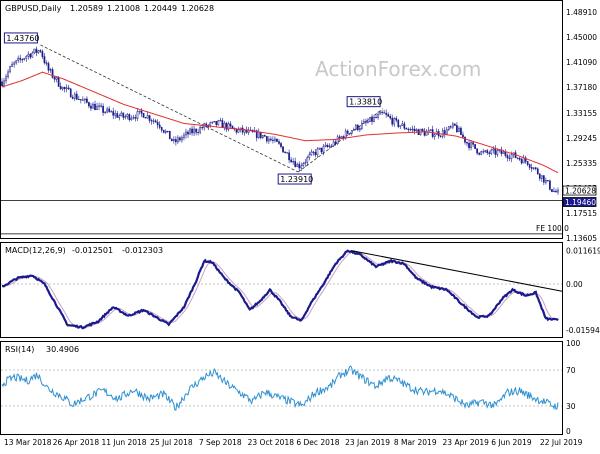 The width and height of the screenshot is (600, 454). What do you see at coordinates (271, 442) in the screenshot?
I see `x-tick-label: 23 Oct 2018` at bounding box center [271, 442].